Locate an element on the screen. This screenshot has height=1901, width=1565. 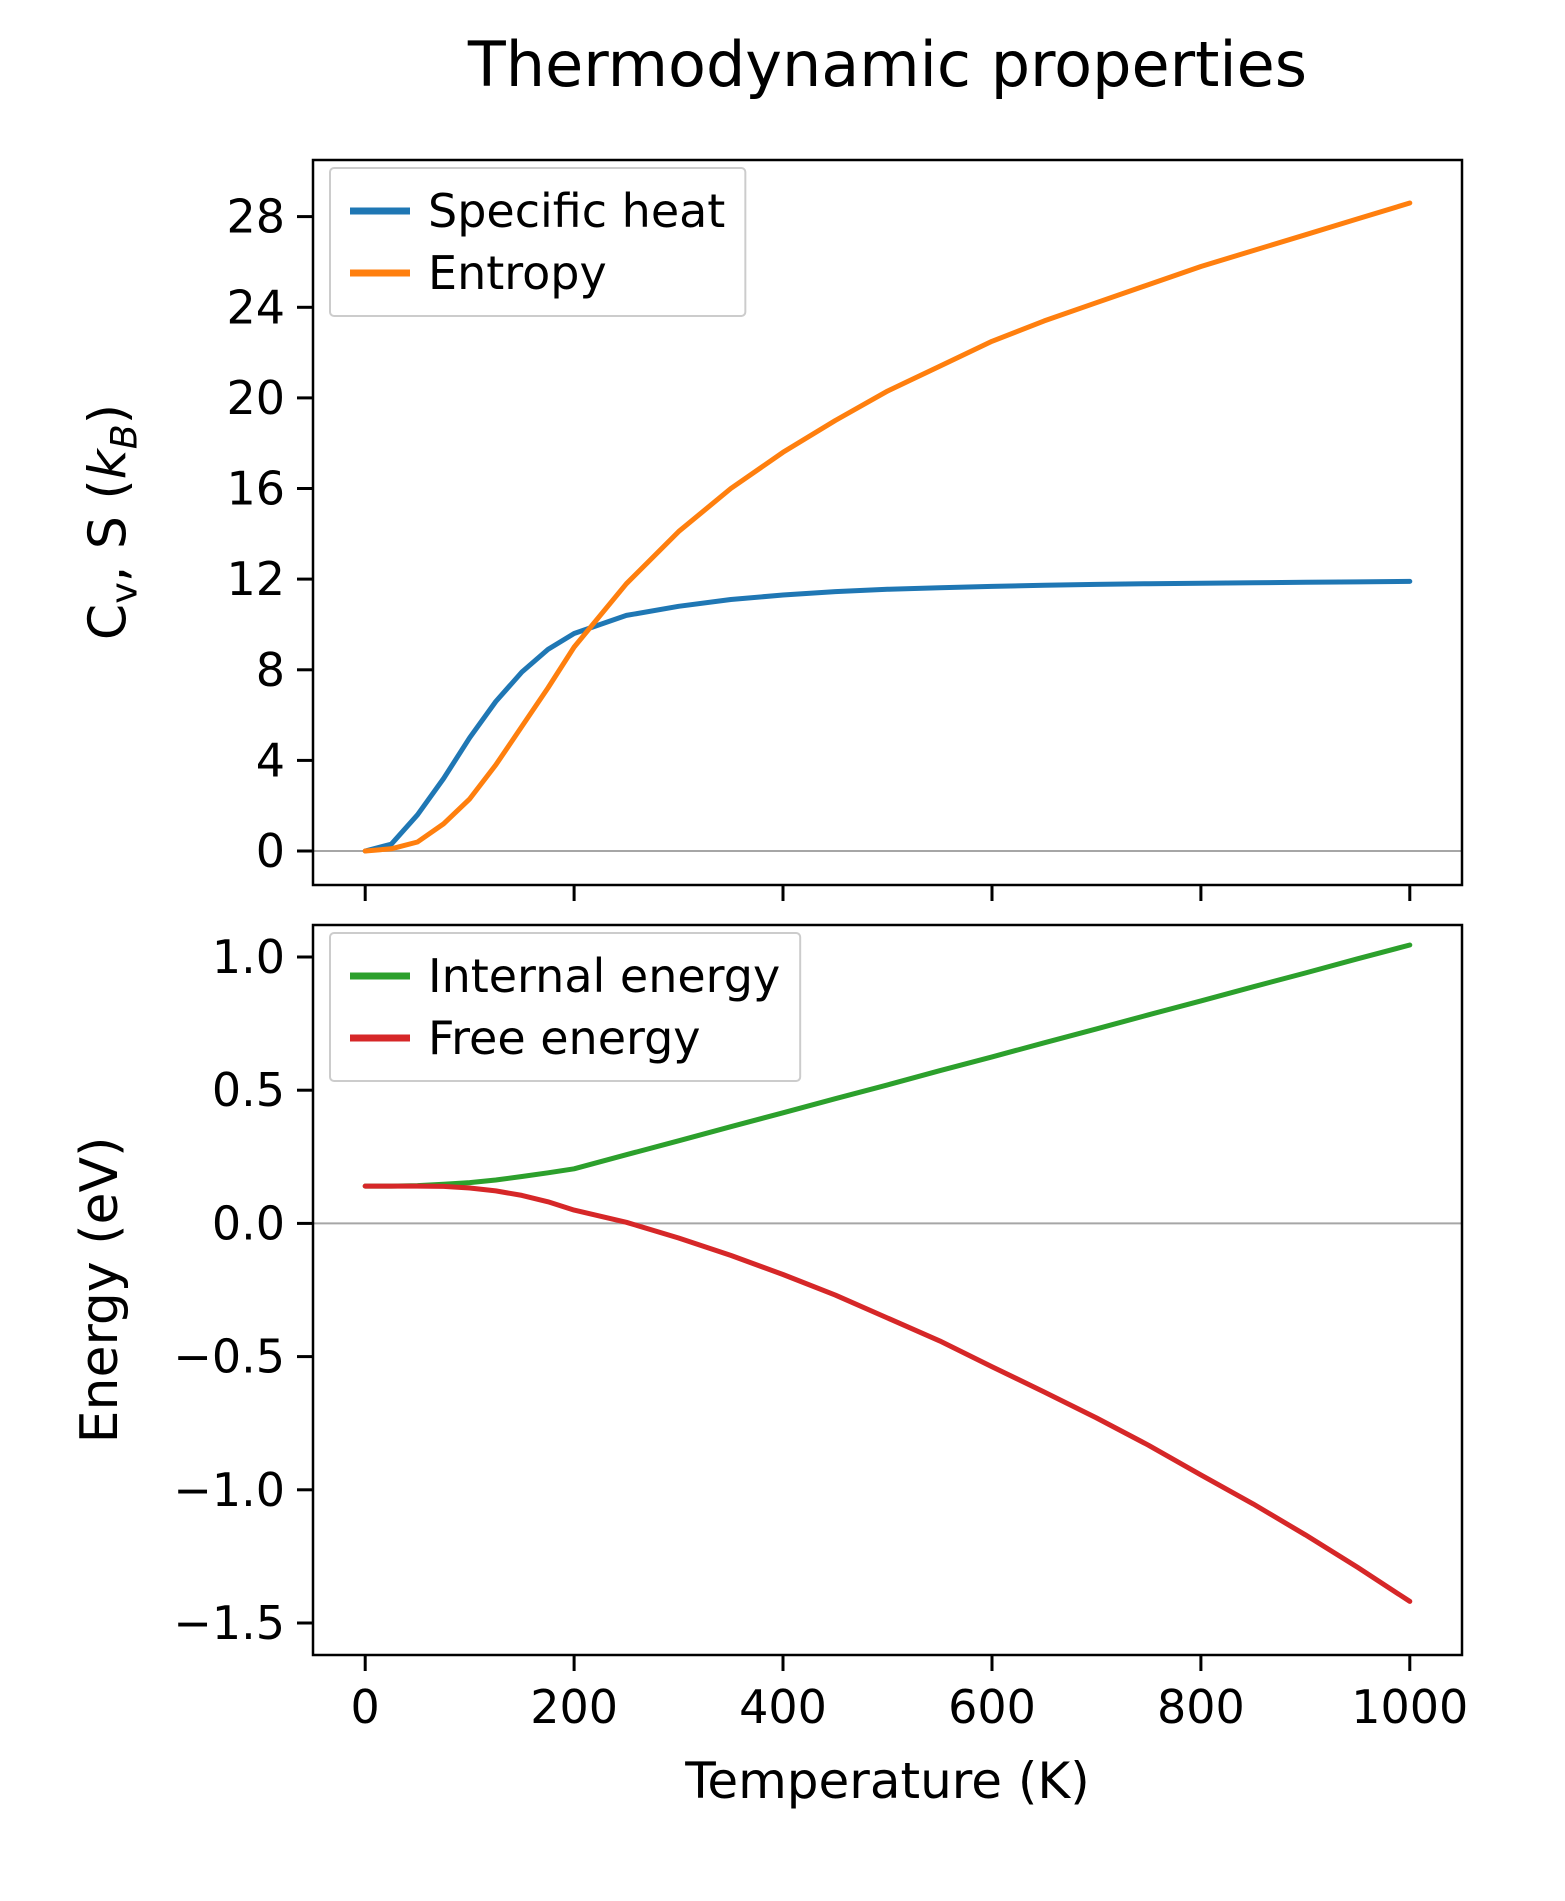
legend: Internal energy Free energy is located at coordinates (565, 1007).